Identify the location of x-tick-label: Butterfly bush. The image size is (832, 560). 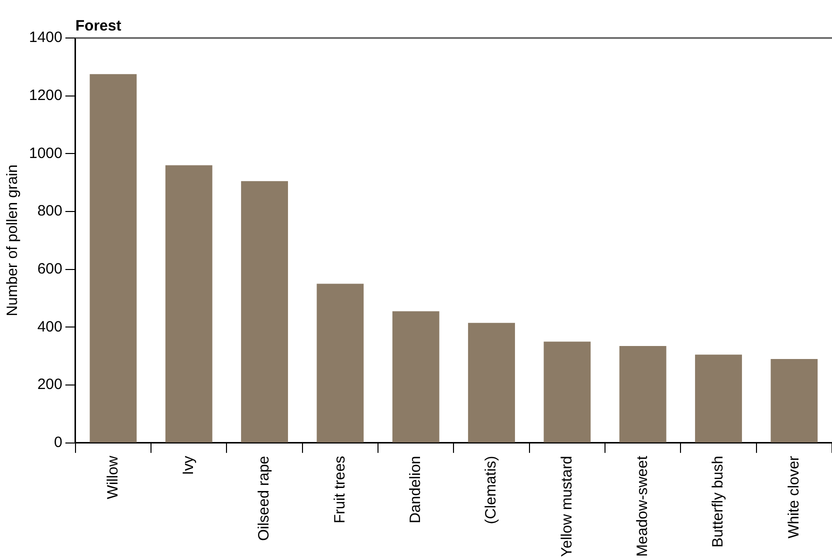
(718, 502).